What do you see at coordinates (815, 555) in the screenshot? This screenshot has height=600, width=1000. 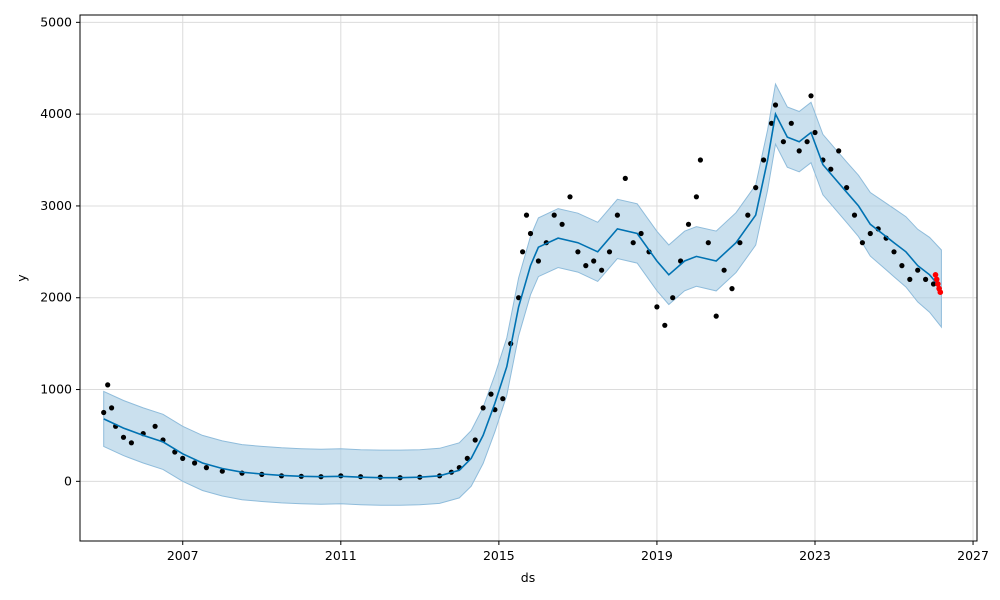 I see `x-tick-label: 2023` at bounding box center [815, 555].